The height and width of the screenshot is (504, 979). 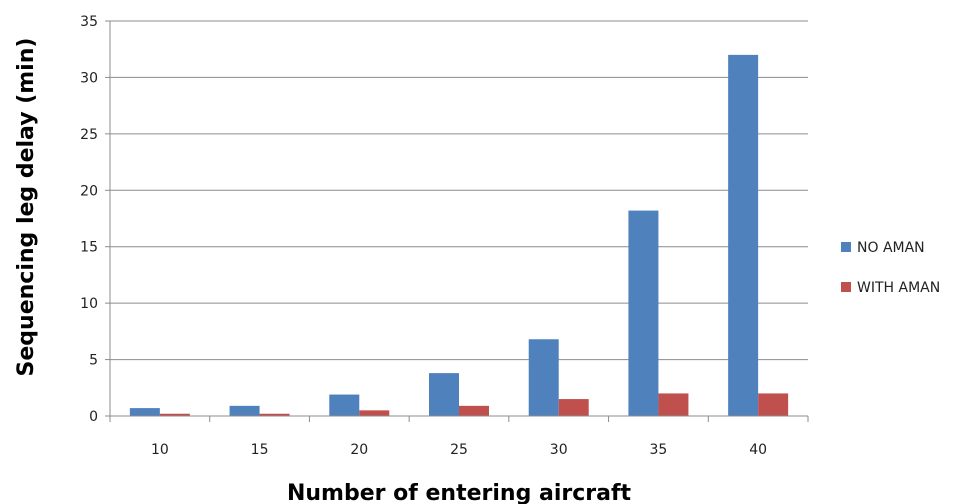 What do you see at coordinates (26, 207) in the screenshot?
I see `y-axis-title: Sequencing leg delay (min)` at bounding box center [26, 207].